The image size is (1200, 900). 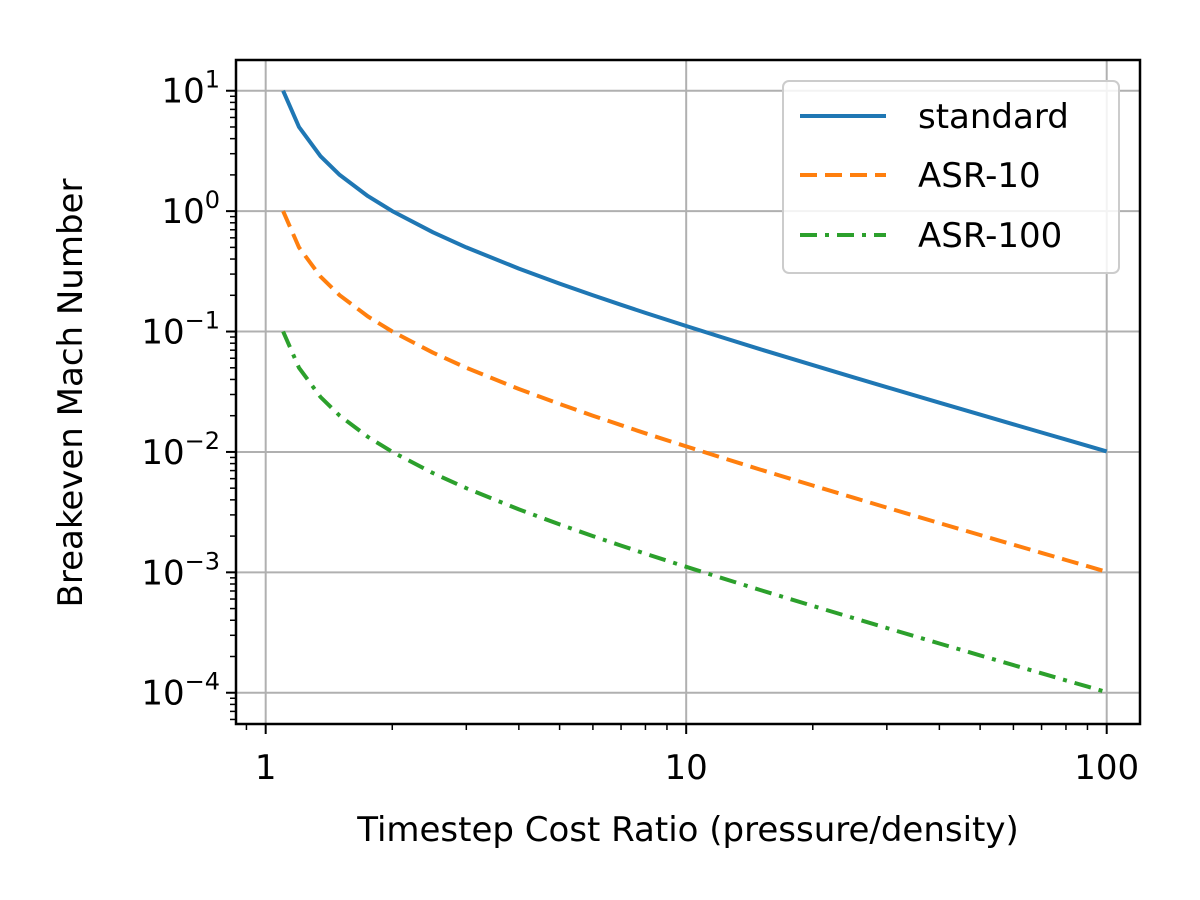 I want to click on legend-label-standard: standard, so click(x=993, y=117).